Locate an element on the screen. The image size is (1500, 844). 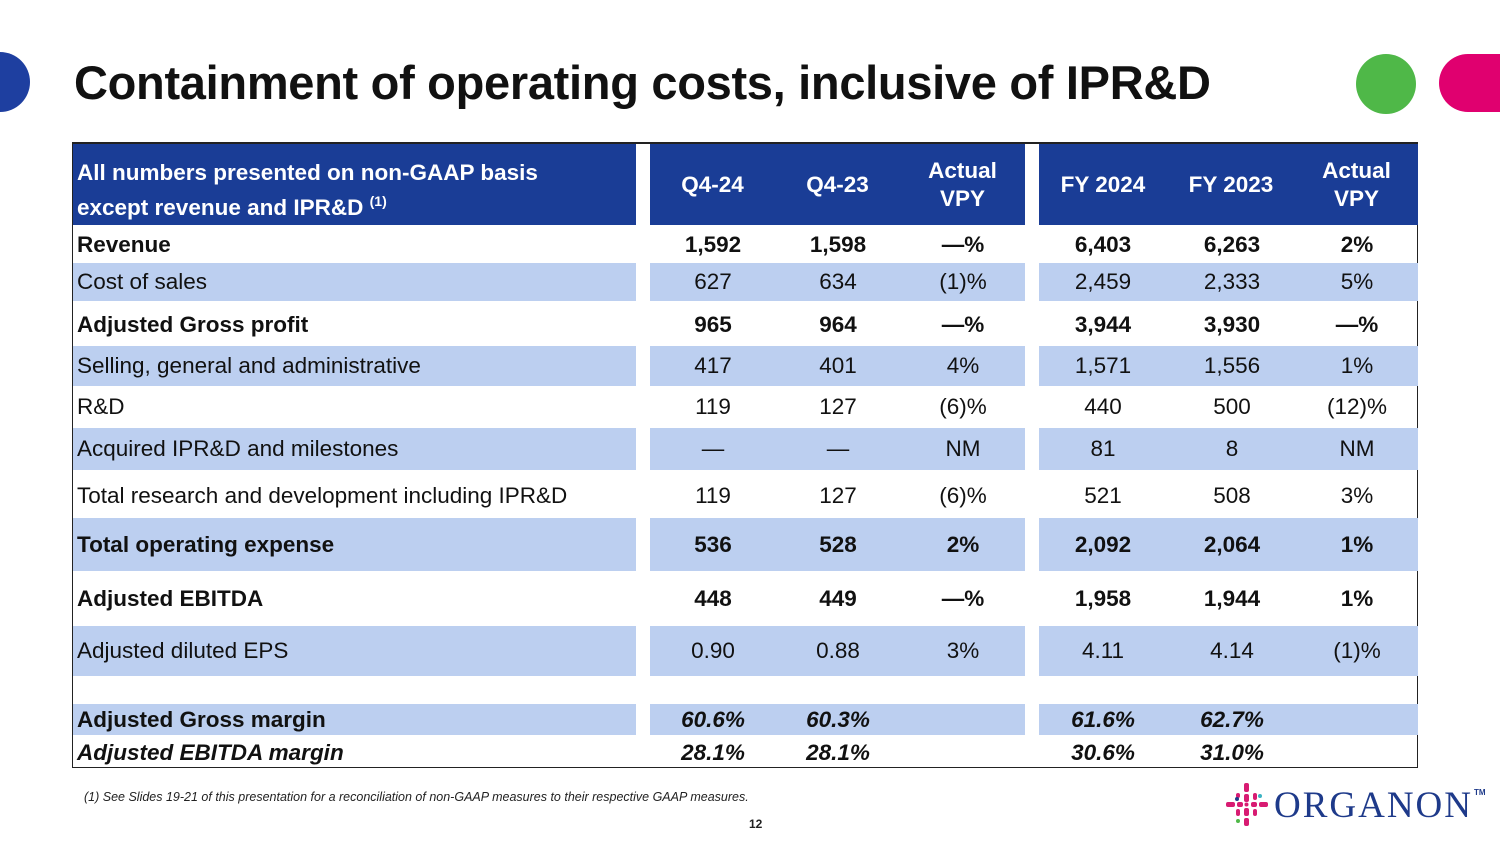
cell-q4-24: 536 is located at coordinates (713, 544).